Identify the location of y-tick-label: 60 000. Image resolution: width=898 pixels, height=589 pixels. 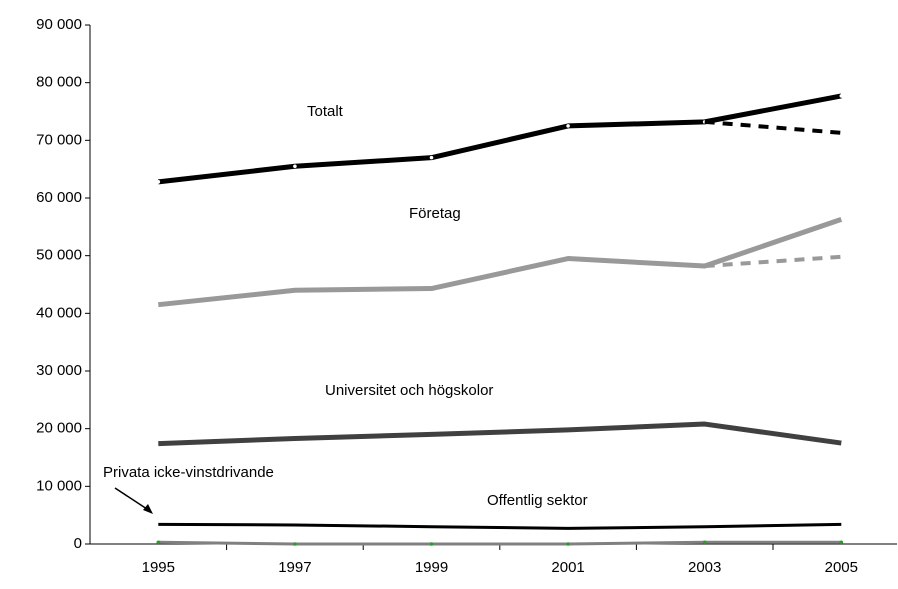
(59, 197).